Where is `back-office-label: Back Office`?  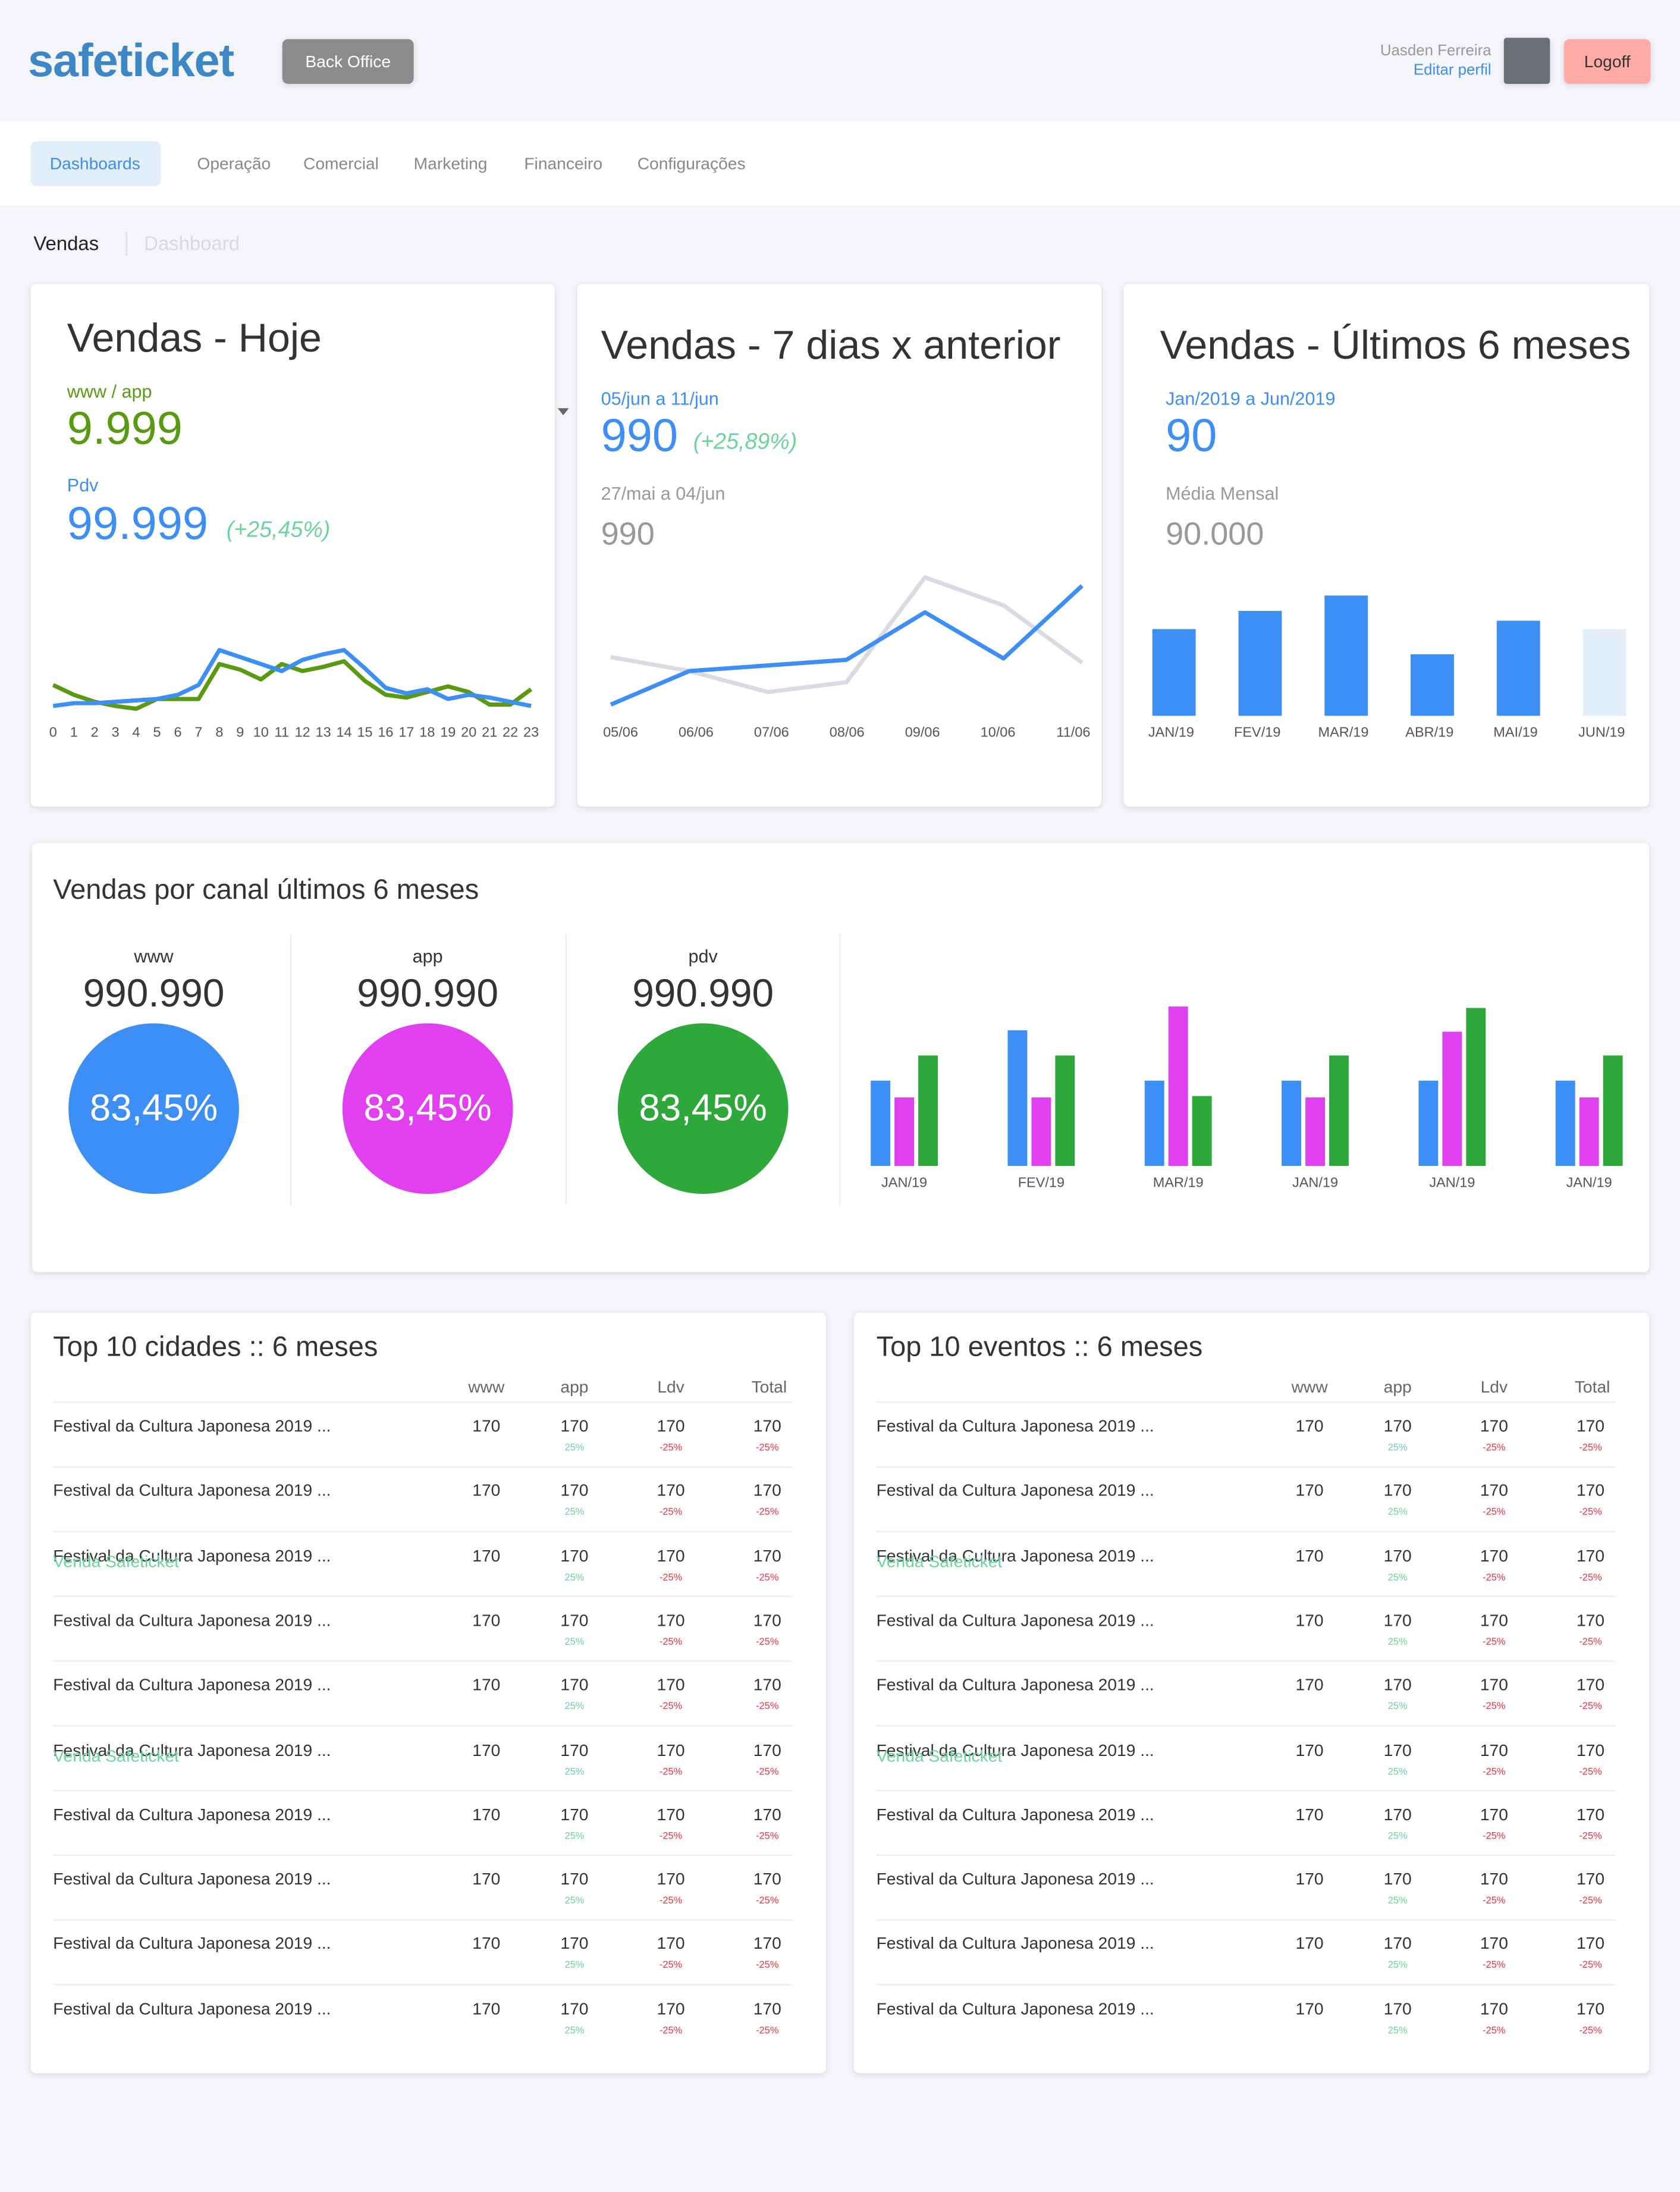 back-office-label: Back Office is located at coordinates (348, 61).